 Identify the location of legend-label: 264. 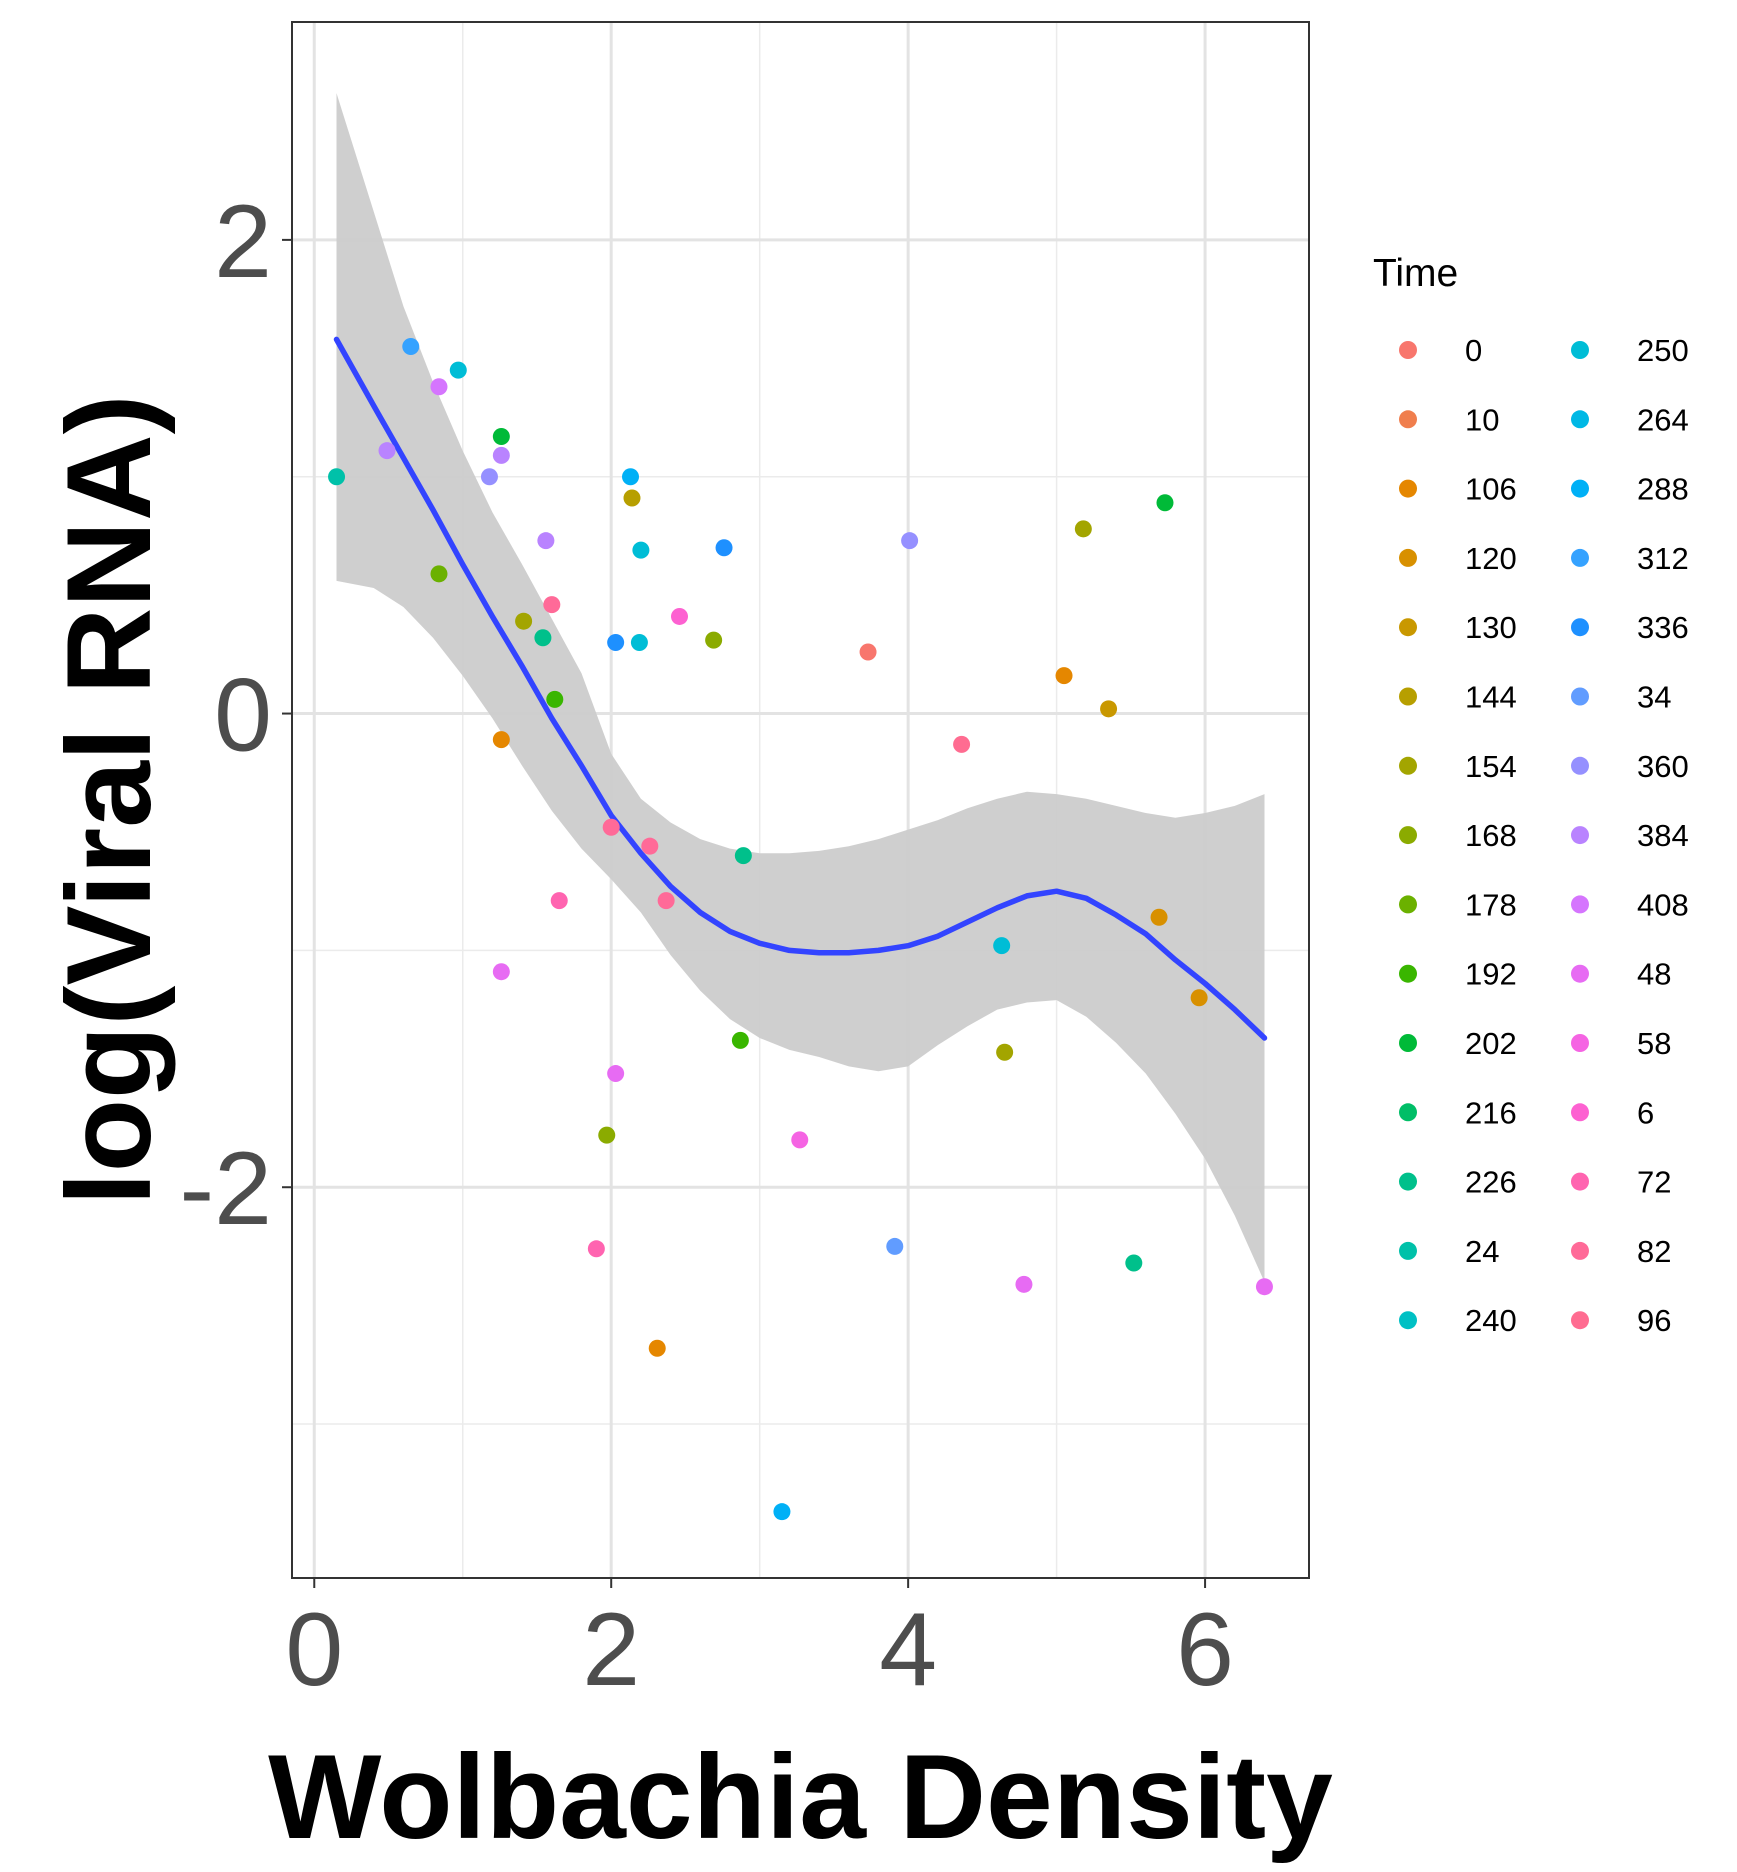
(1663, 419).